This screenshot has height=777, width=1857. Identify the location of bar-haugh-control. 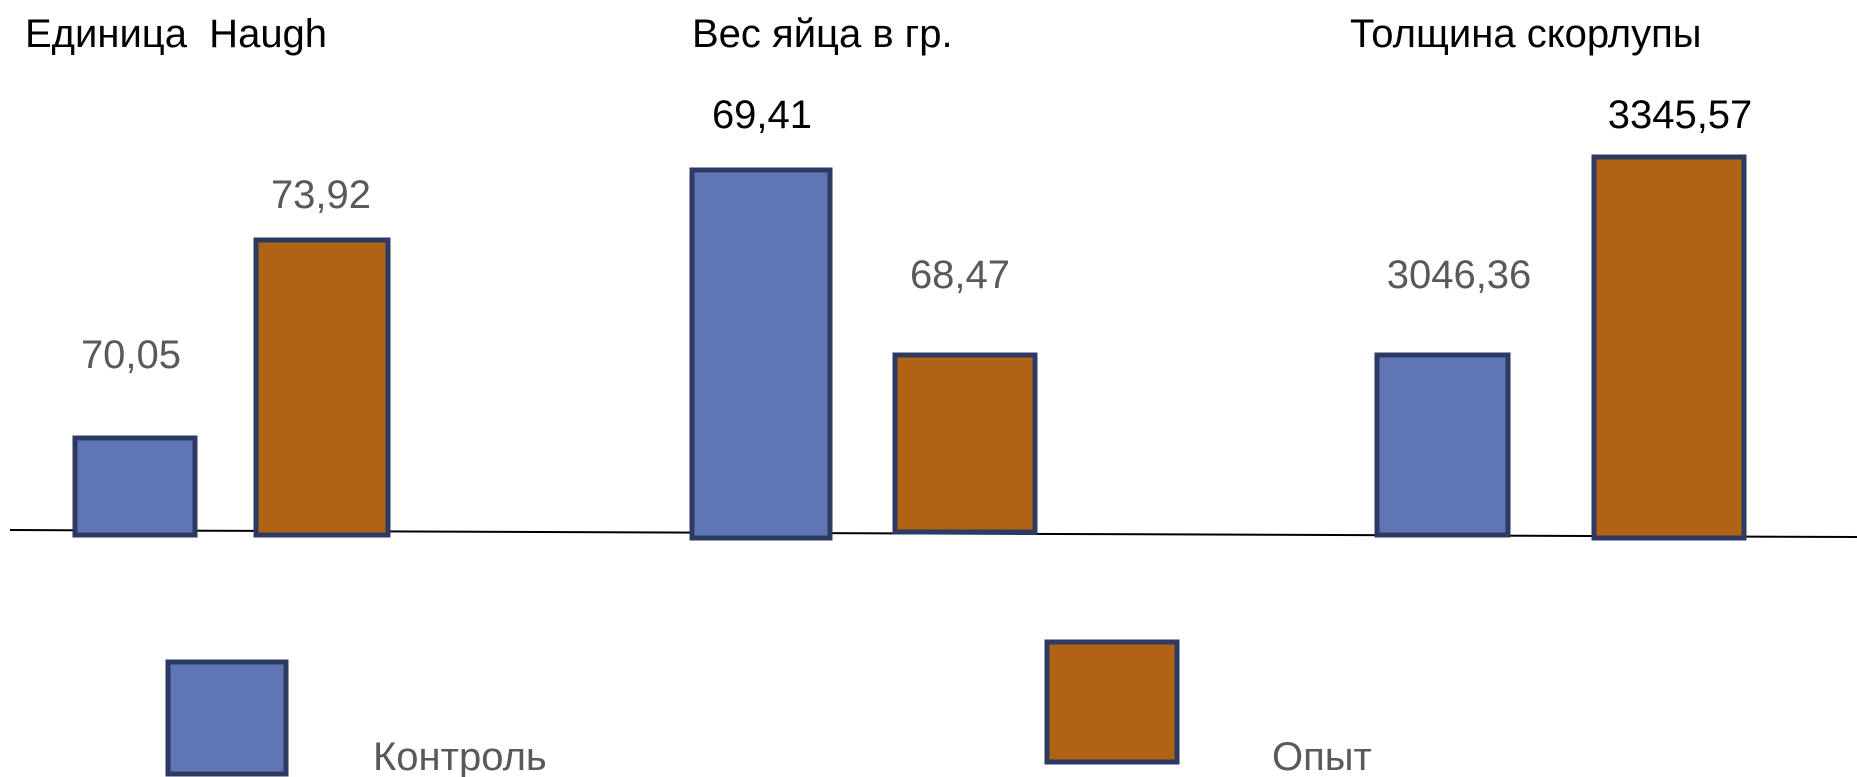
(135, 486).